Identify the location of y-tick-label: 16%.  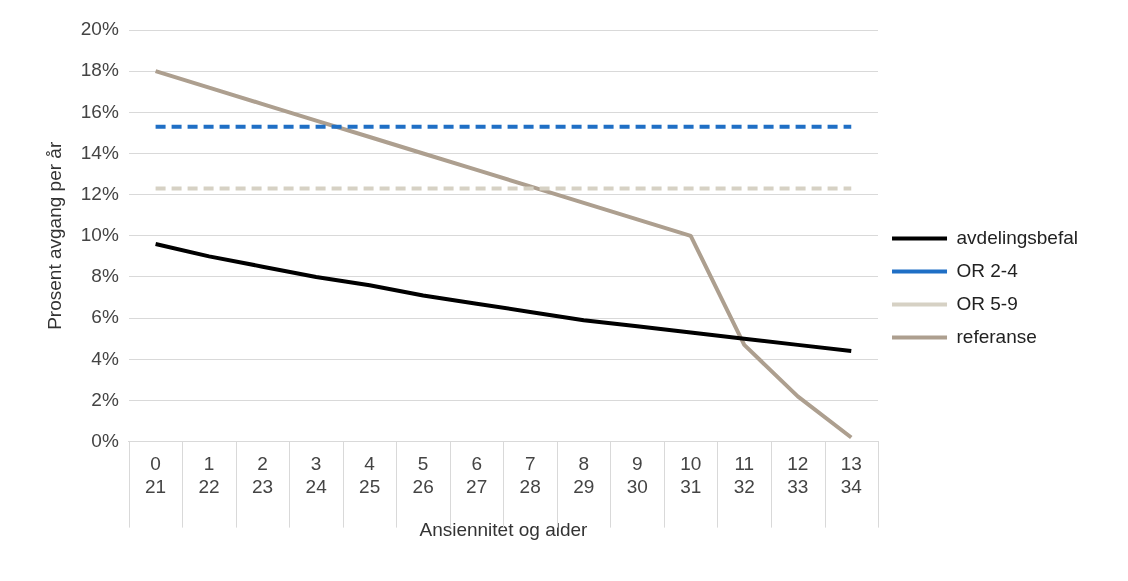
(99, 111).